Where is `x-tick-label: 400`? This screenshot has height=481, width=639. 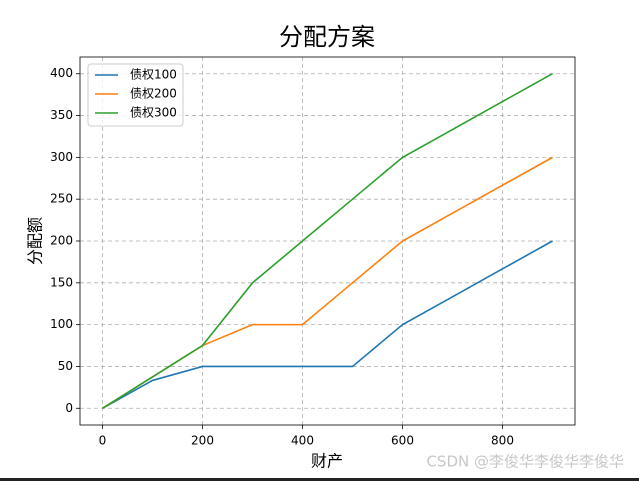
x-tick-label: 400 is located at coordinates (302, 441).